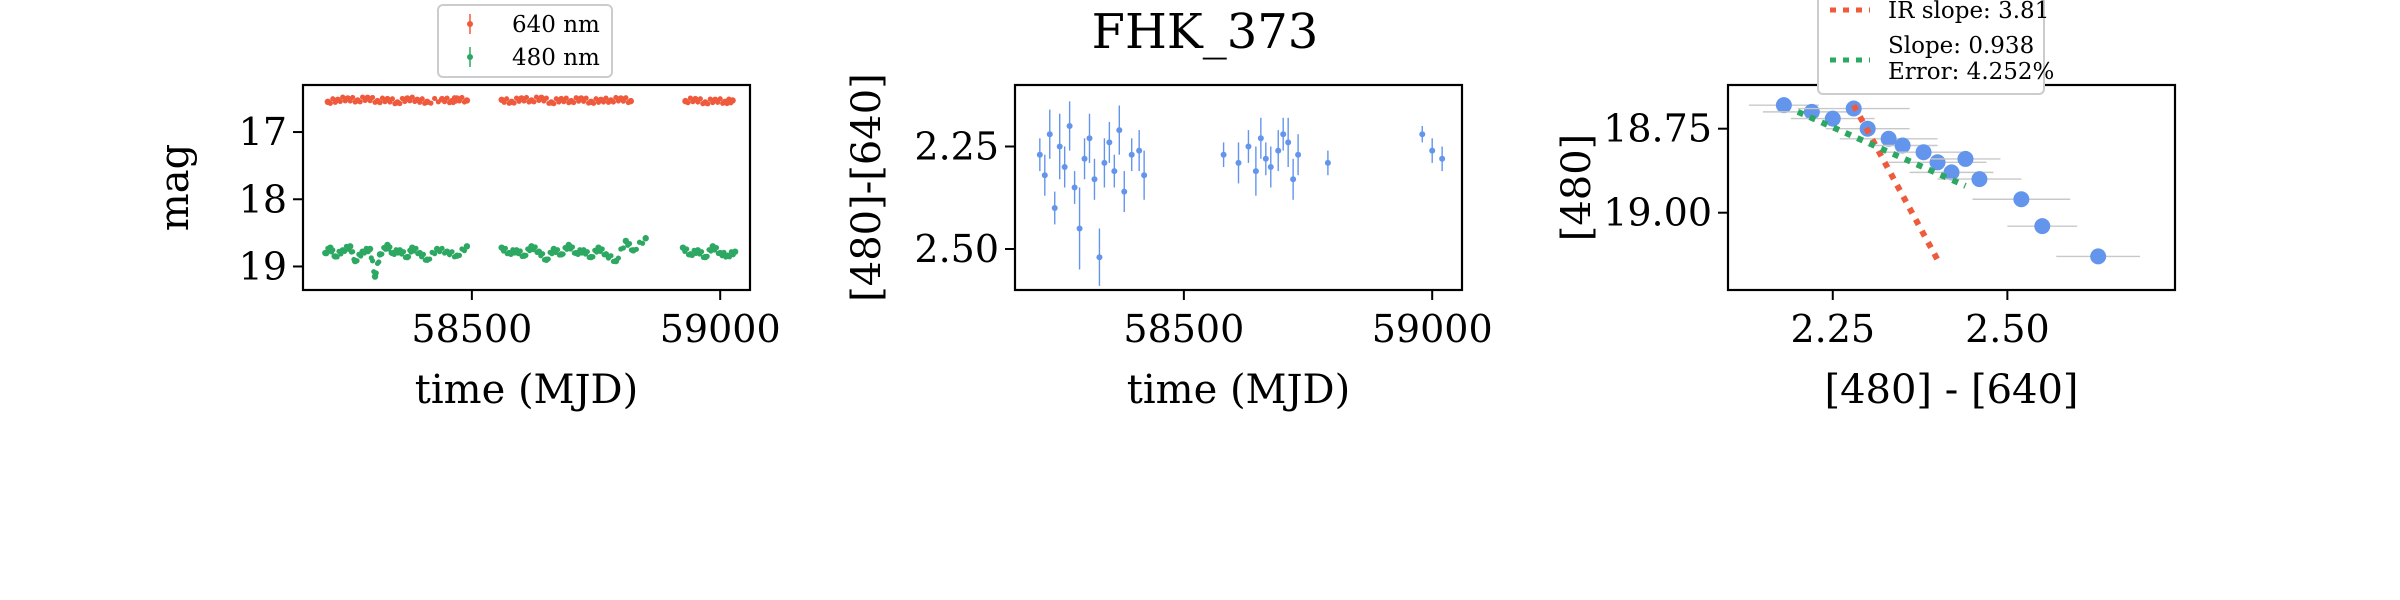  Describe the element at coordinates (263, 132) in the screenshot. I see `y-tick-label: 17` at that location.